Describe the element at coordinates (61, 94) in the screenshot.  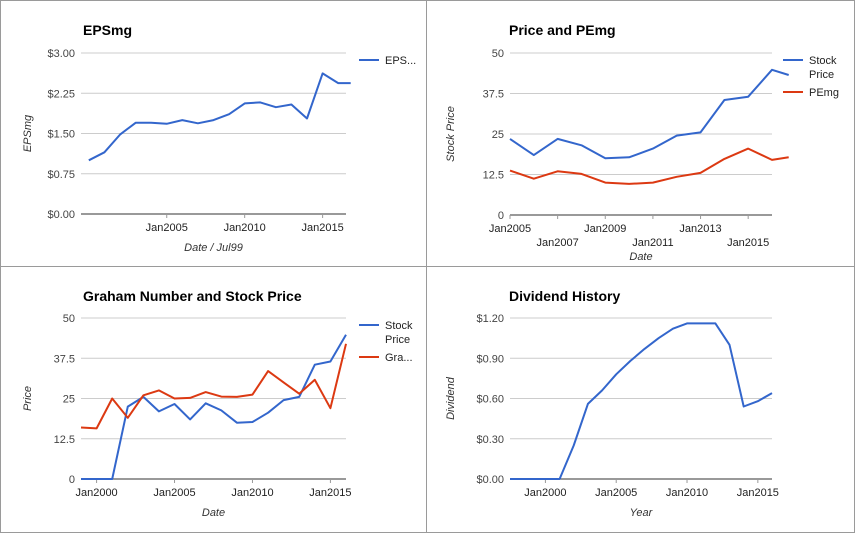
I see `y-tick-label: $2.25` at that location.